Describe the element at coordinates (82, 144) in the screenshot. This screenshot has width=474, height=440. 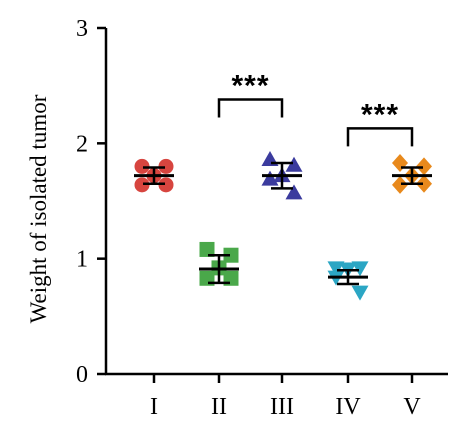
I see `y-tick-label: 2` at that location.